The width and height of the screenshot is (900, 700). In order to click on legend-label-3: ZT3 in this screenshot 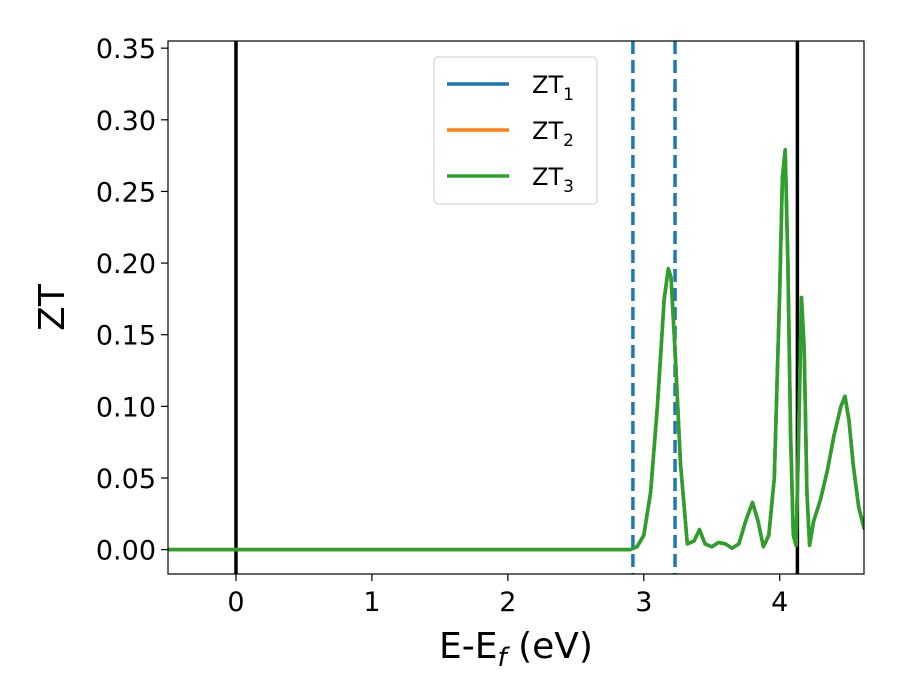, I will do `click(553, 180)`.